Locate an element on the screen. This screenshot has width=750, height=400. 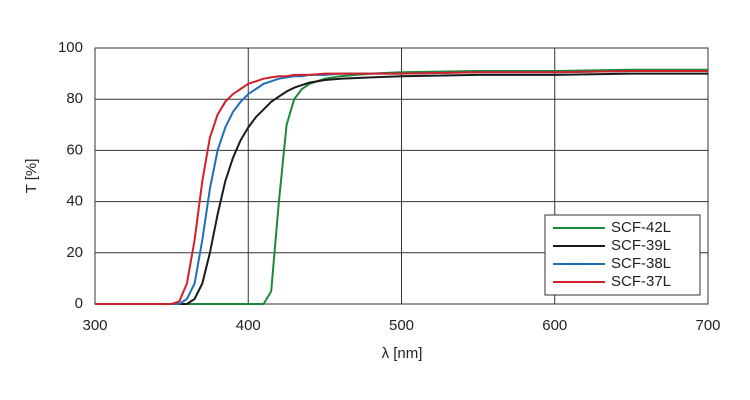
legend-label: SCF-38L is located at coordinates (641, 263).